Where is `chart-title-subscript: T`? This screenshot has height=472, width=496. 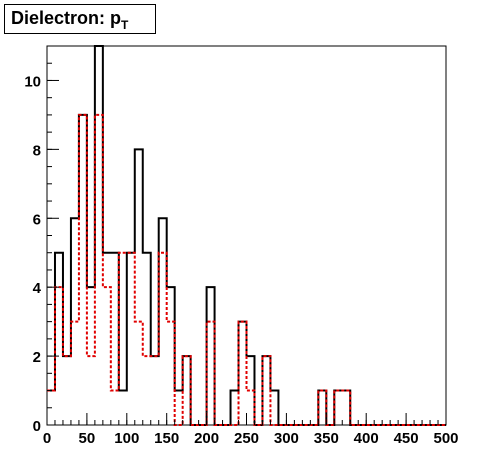
chart-title-subscript: T is located at coordinates (125, 25).